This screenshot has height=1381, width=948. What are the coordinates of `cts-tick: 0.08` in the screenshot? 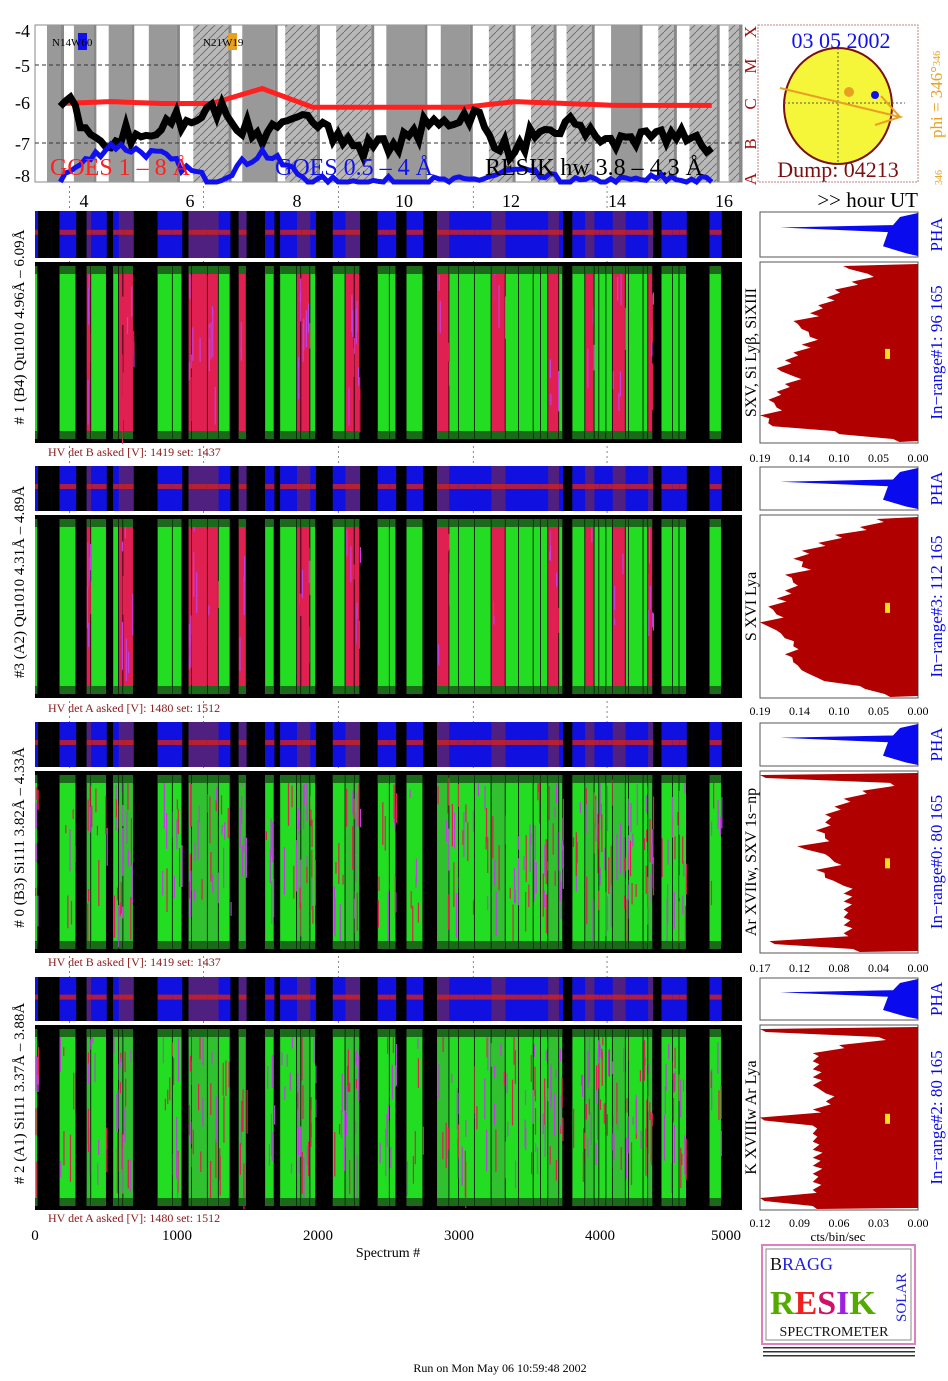 It's located at (839, 968).